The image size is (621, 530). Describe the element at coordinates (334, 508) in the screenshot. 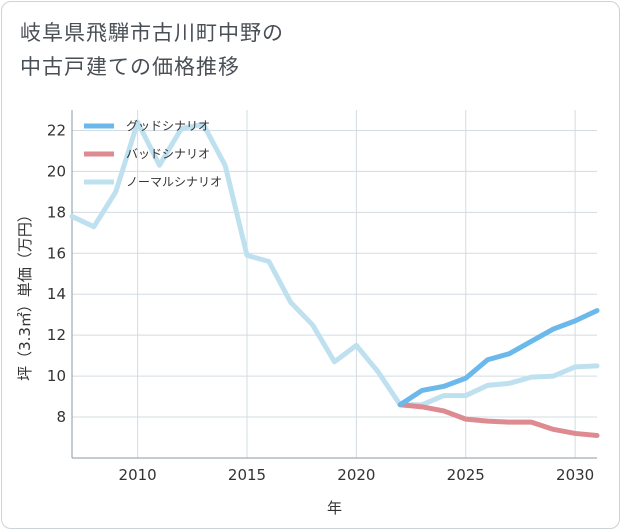

I see `x-axis-label: 年` at that location.